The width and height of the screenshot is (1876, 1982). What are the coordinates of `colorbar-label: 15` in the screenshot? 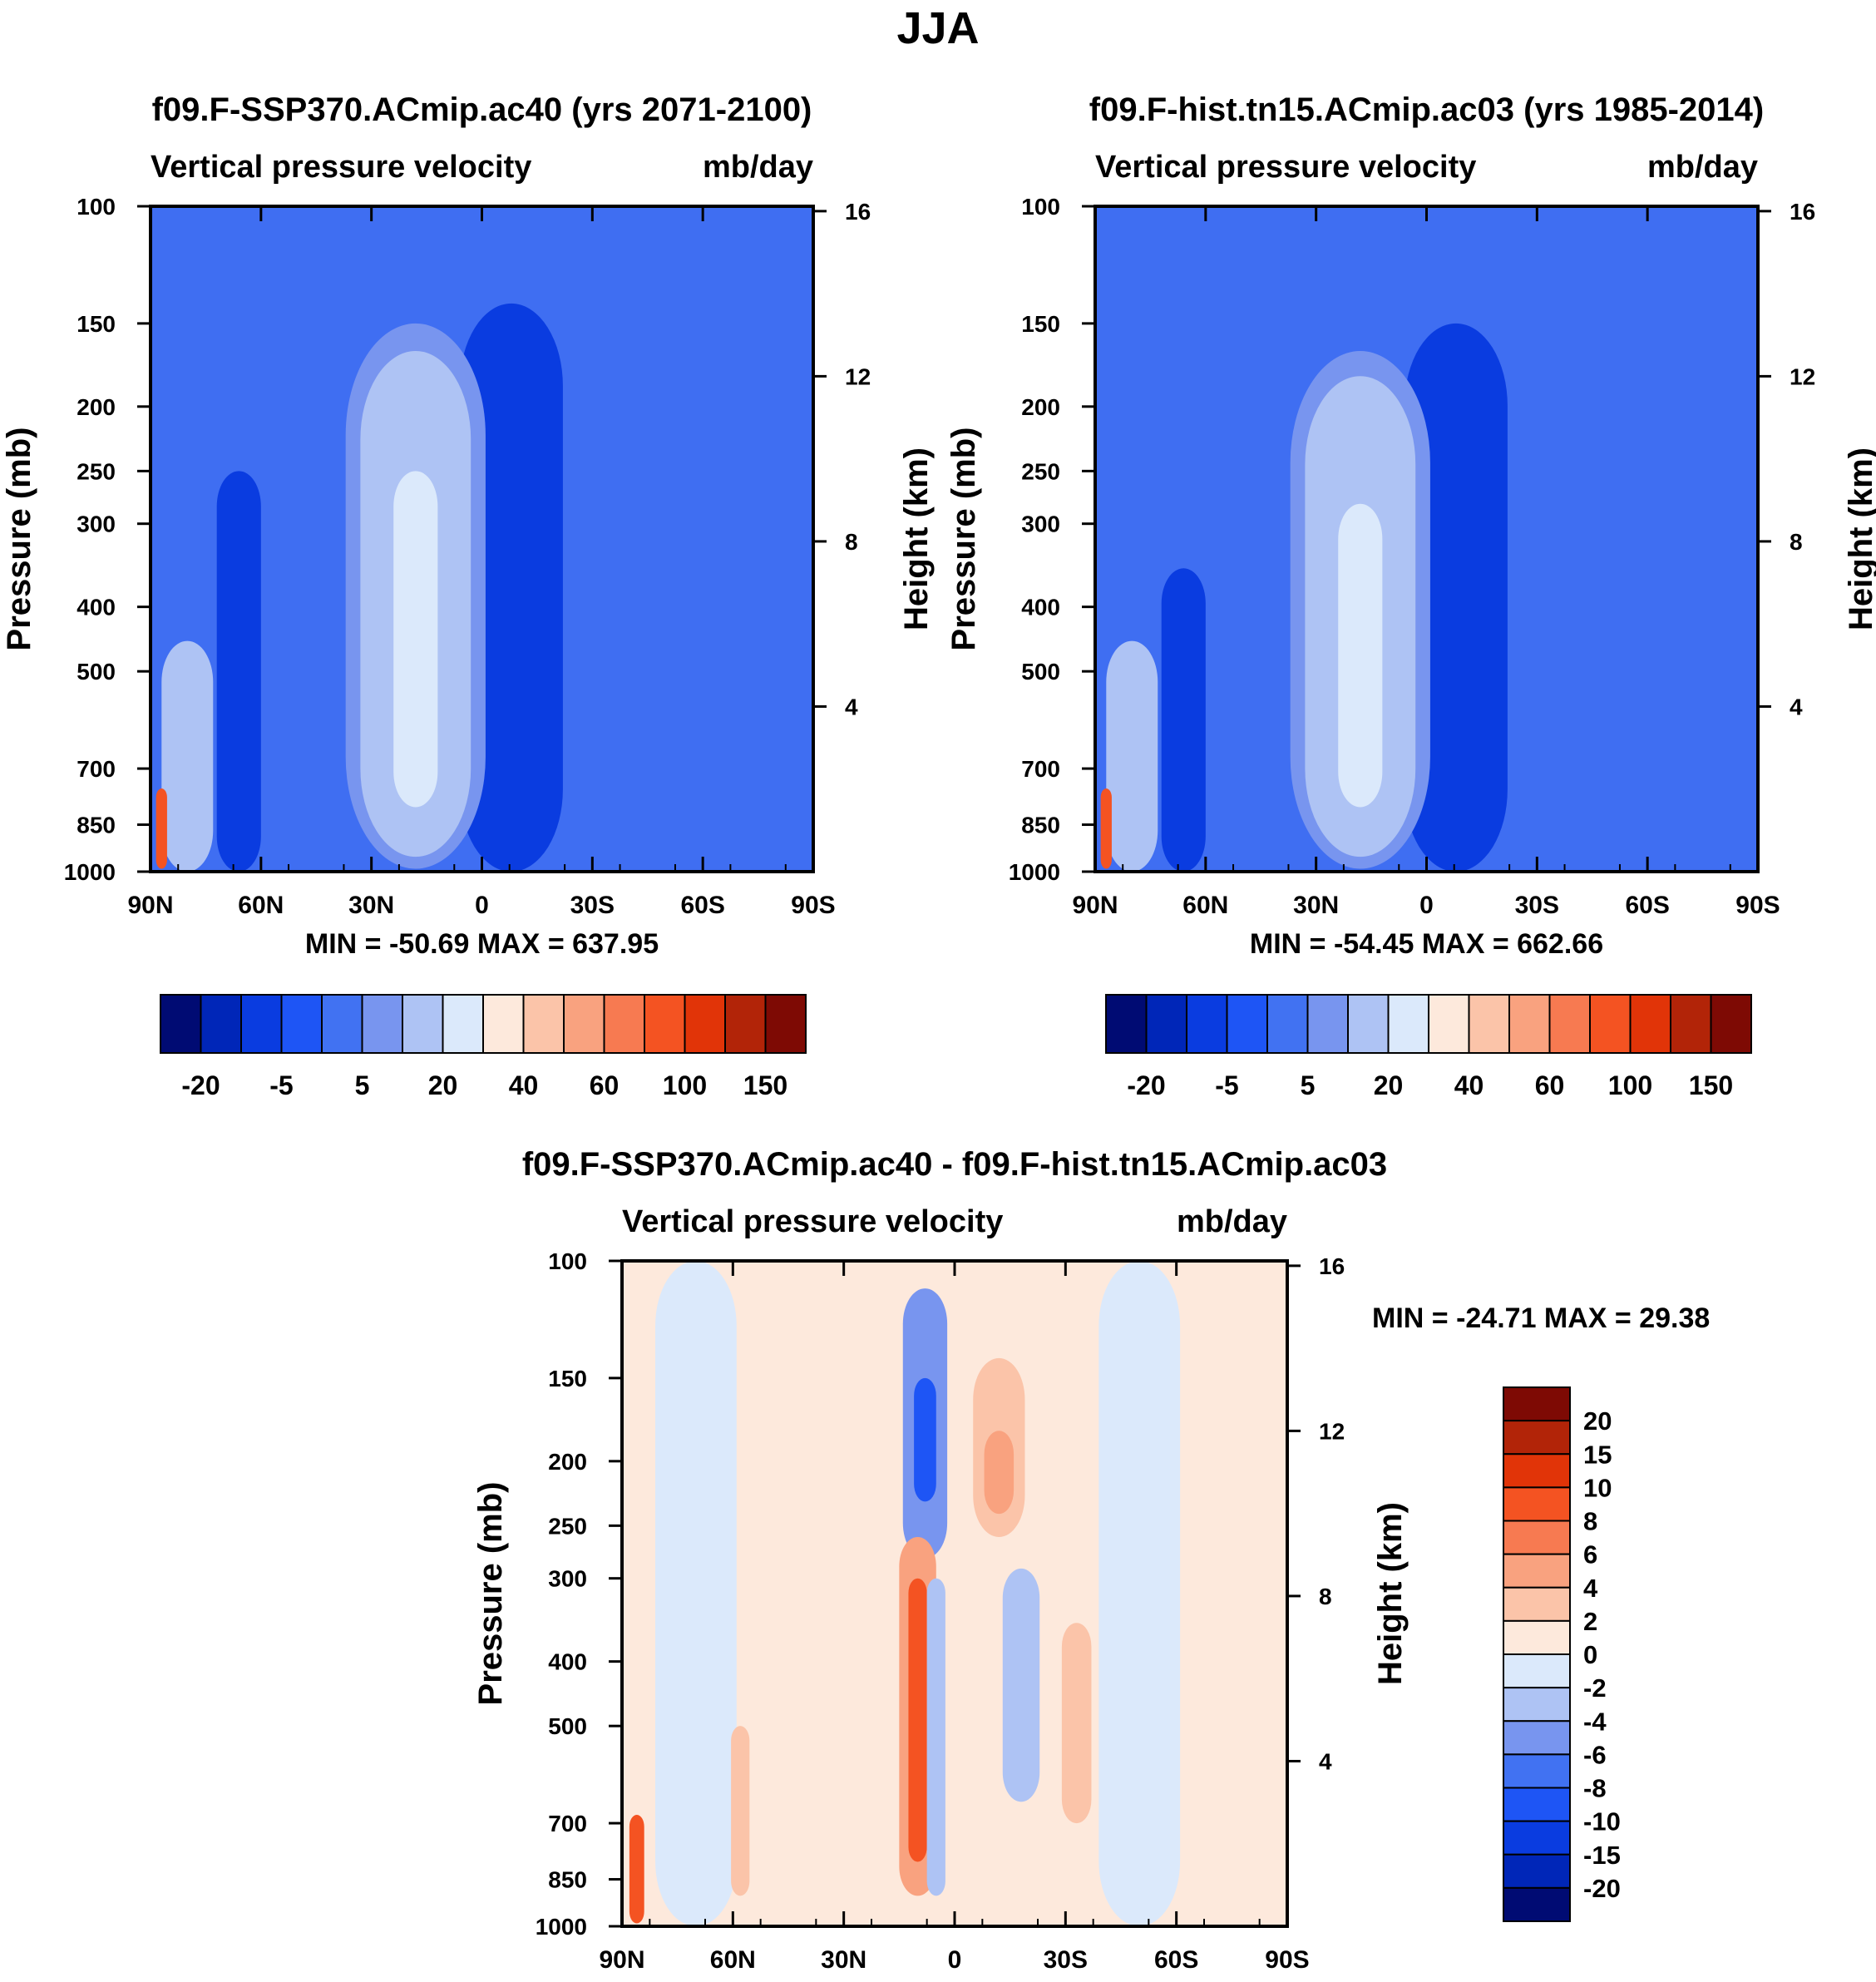 It's located at (1597, 1454).